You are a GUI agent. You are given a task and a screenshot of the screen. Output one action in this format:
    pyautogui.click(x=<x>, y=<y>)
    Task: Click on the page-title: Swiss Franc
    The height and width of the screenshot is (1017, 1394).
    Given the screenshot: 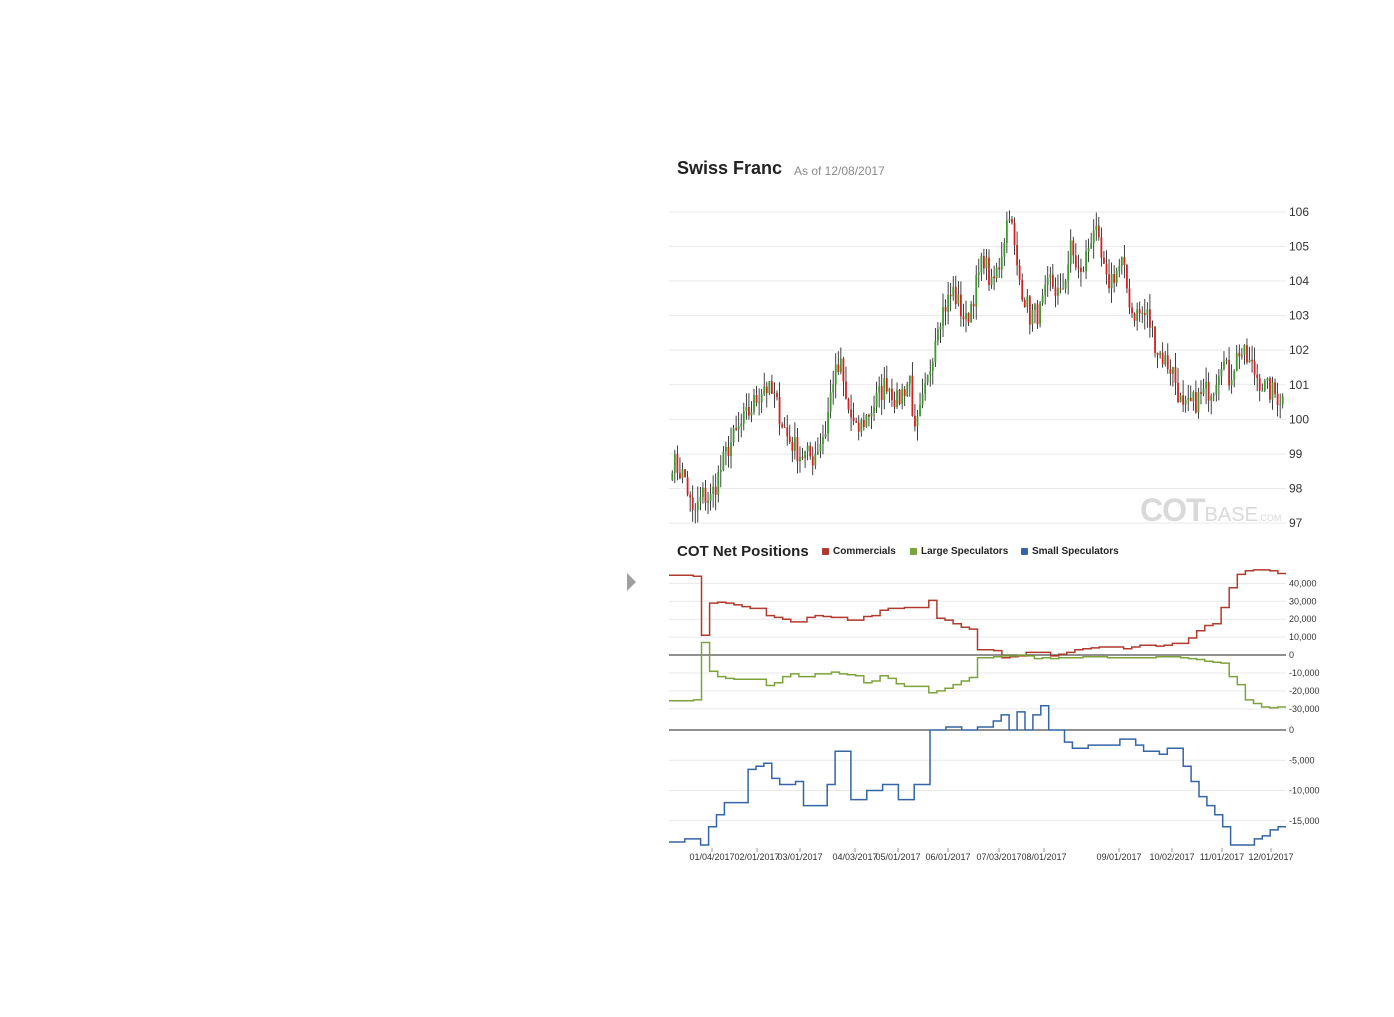 What is the action you would take?
    pyautogui.click(x=730, y=168)
    